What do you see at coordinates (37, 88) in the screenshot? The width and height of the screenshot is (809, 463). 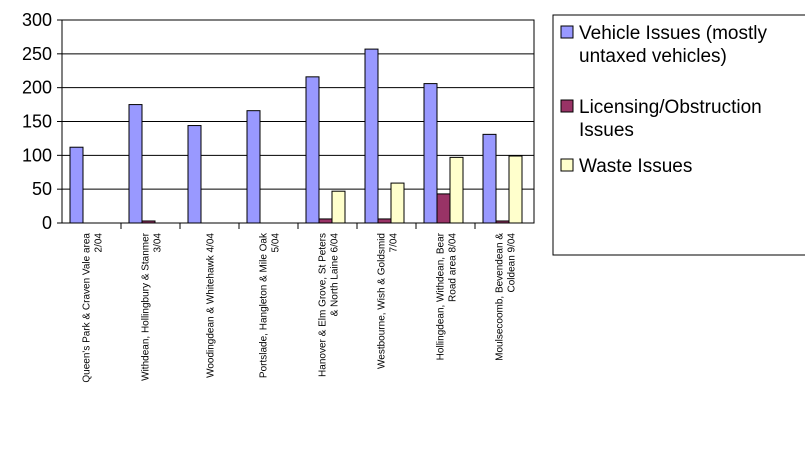 I see `y-tick-label: 200` at bounding box center [37, 88].